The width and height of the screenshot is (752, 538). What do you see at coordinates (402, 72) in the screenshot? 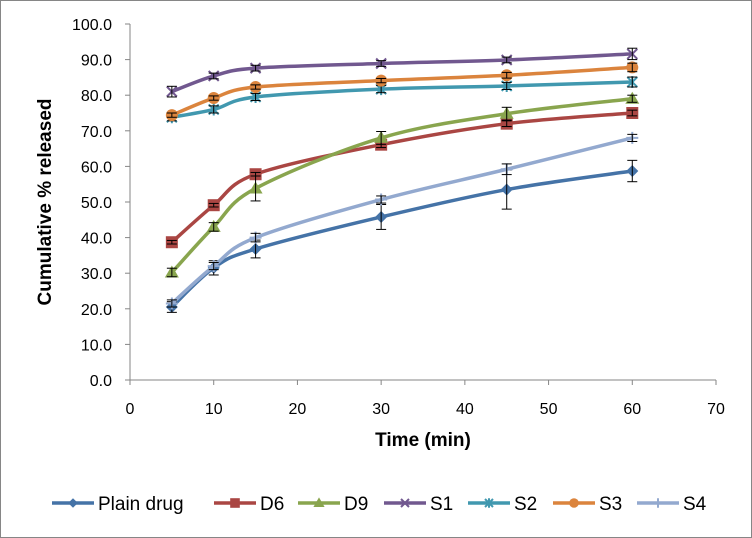
I see `series-s1` at bounding box center [402, 72].